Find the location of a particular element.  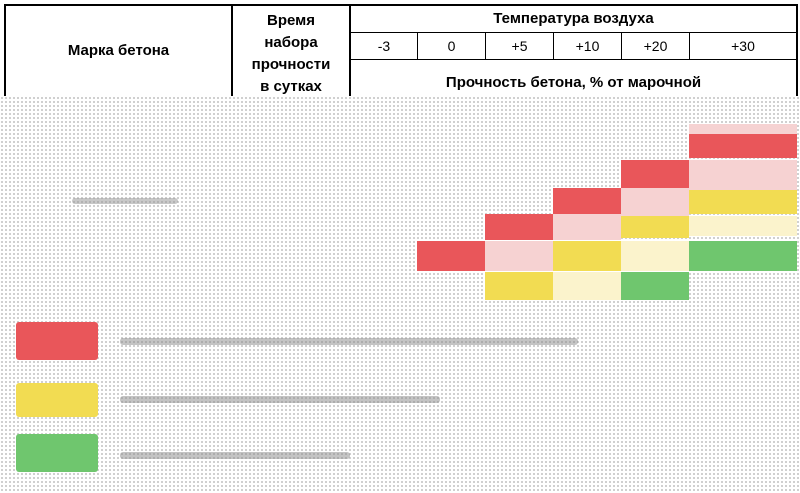

legend-swatch-red is located at coordinates (57, 341).